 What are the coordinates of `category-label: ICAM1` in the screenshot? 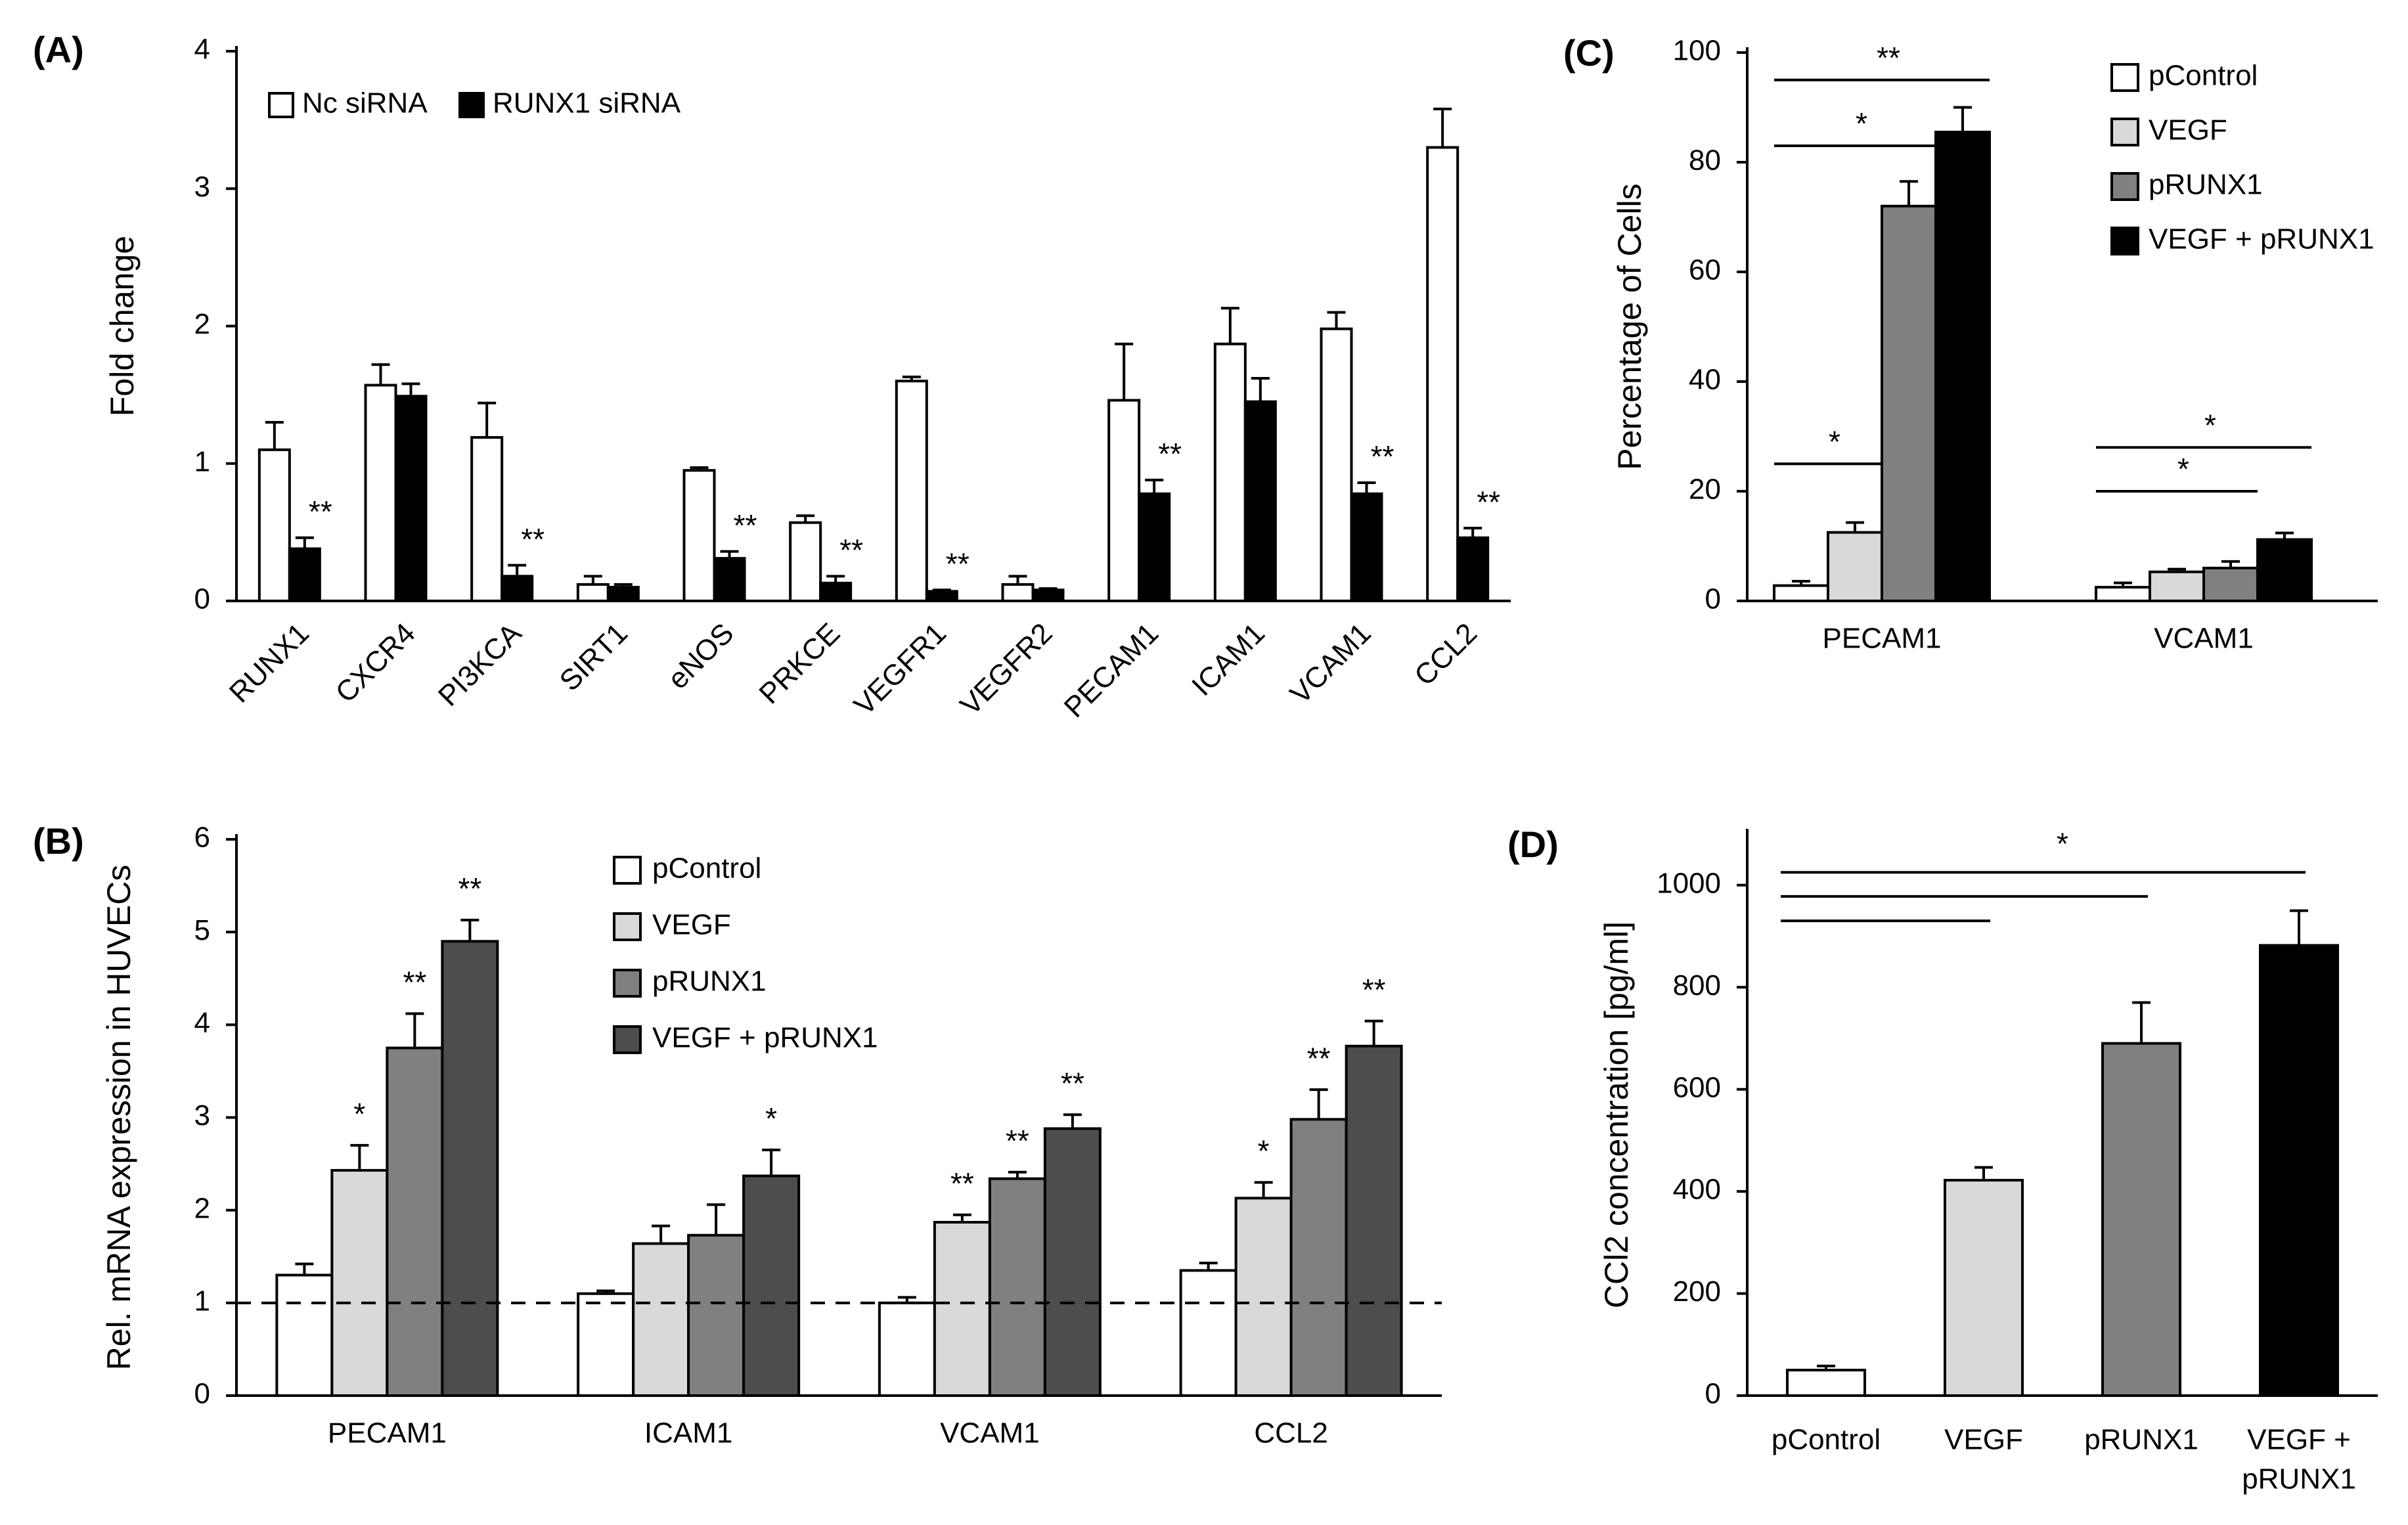 It's located at (1229, 659).